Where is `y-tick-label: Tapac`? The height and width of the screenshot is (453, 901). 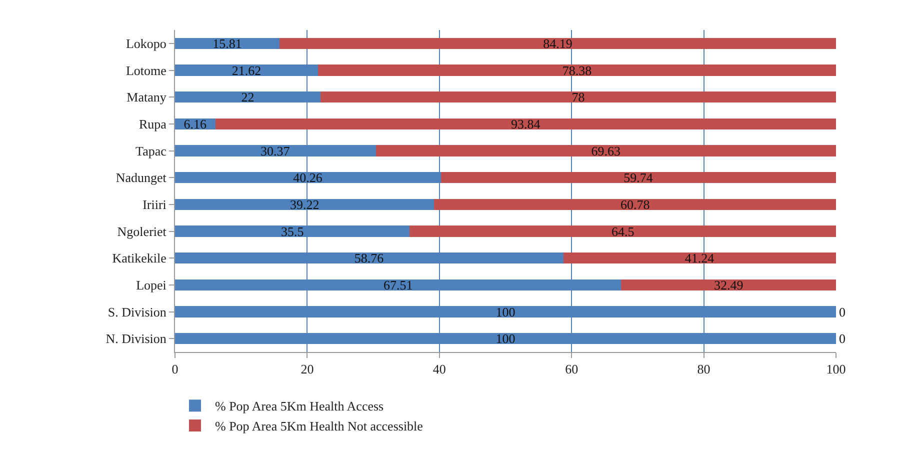 y-tick-label: Tapac is located at coordinates (151, 150).